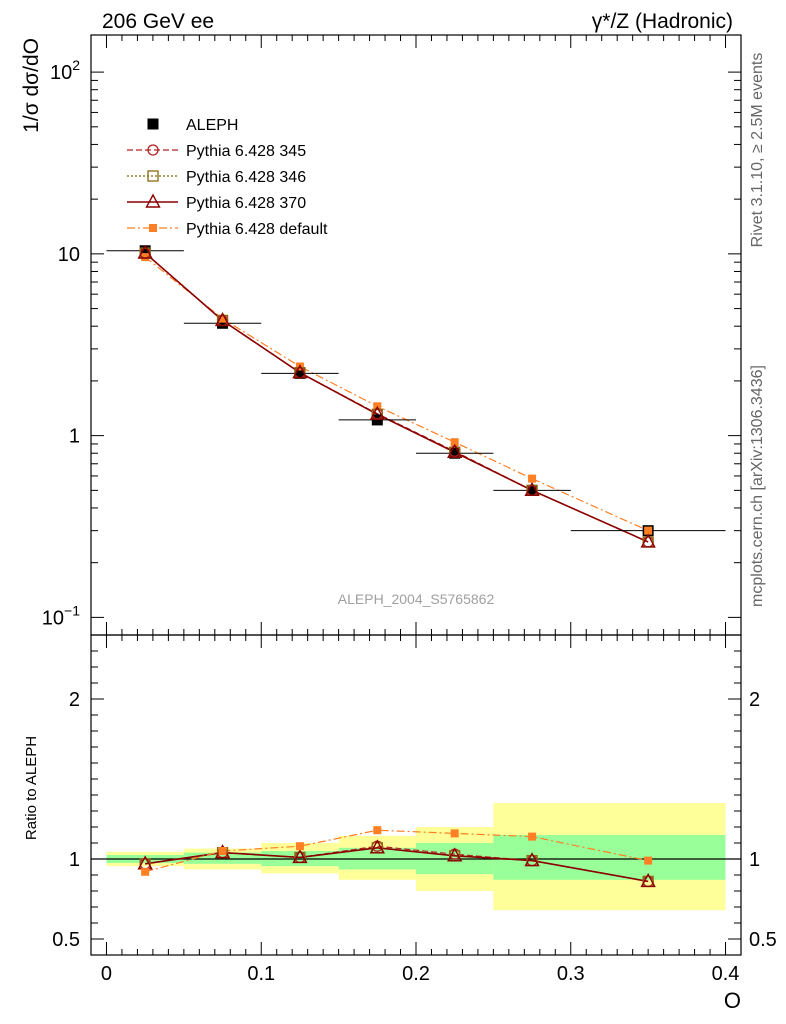 The width and height of the screenshot is (786, 1024). What do you see at coordinates (153, 200) in the screenshot?
I see `legend-marker-p370` at bounding box center [153, 200].